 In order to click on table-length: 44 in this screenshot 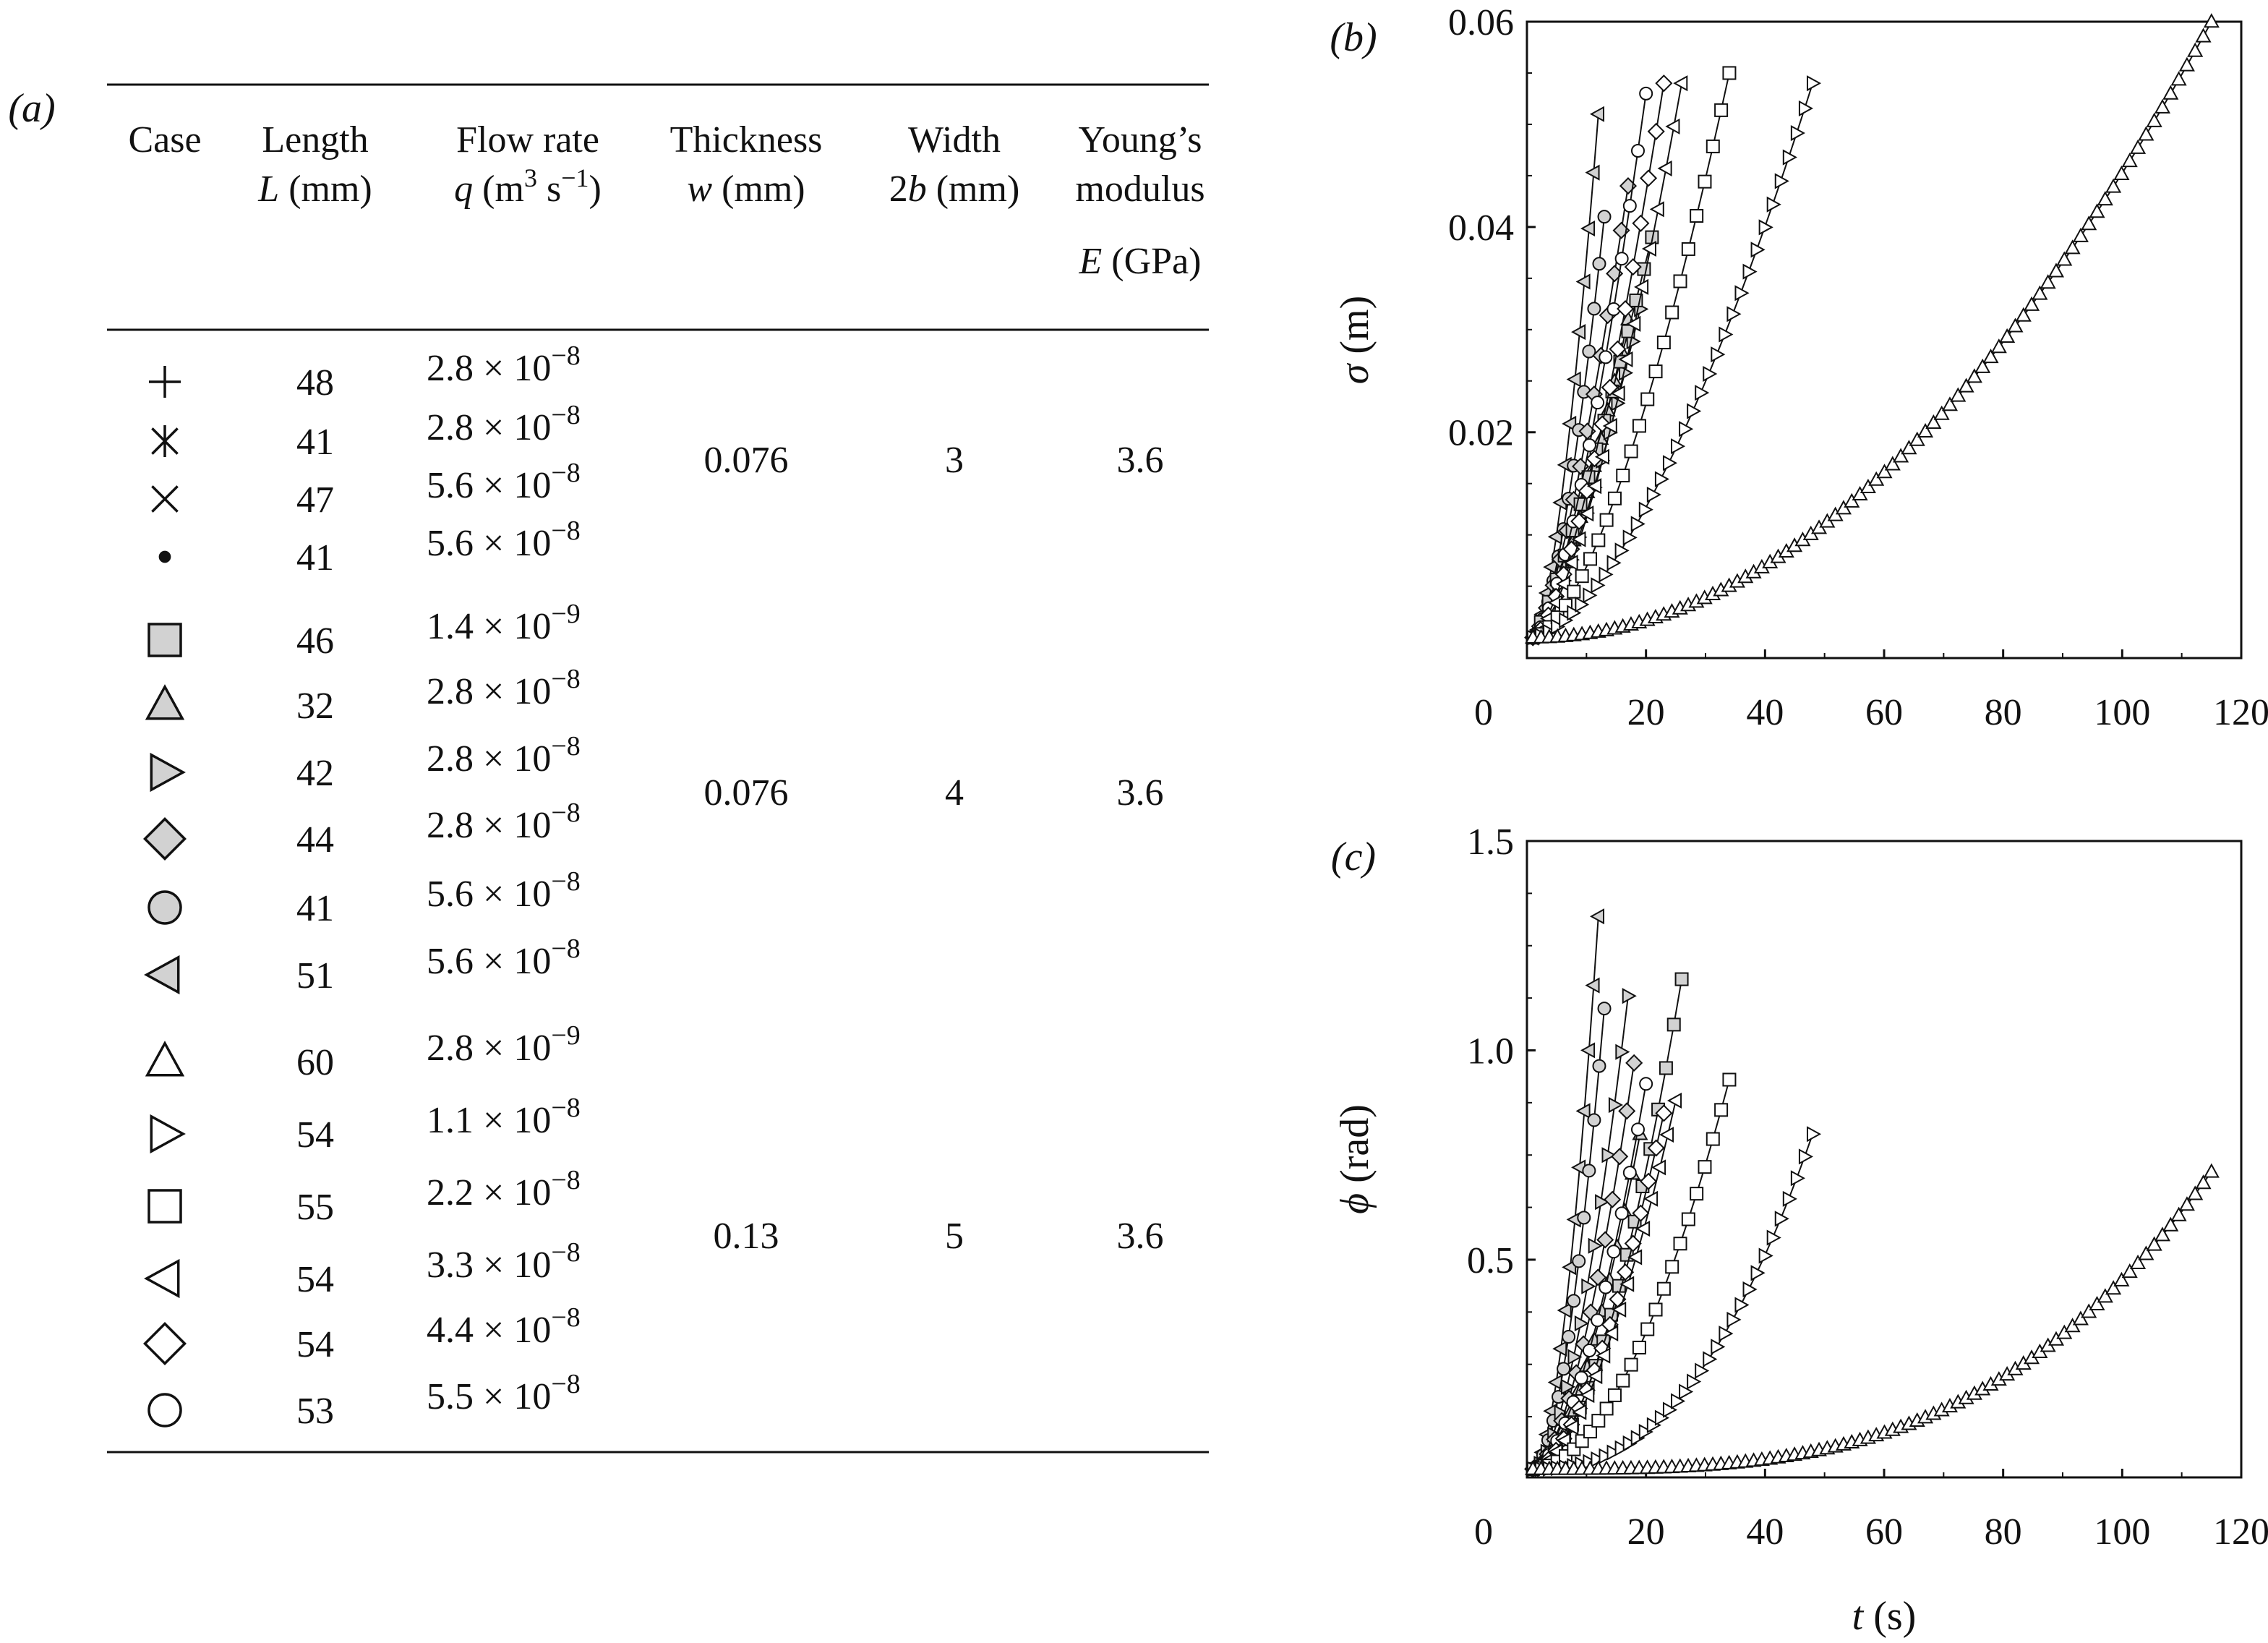, I will do `click(315, 840)`.